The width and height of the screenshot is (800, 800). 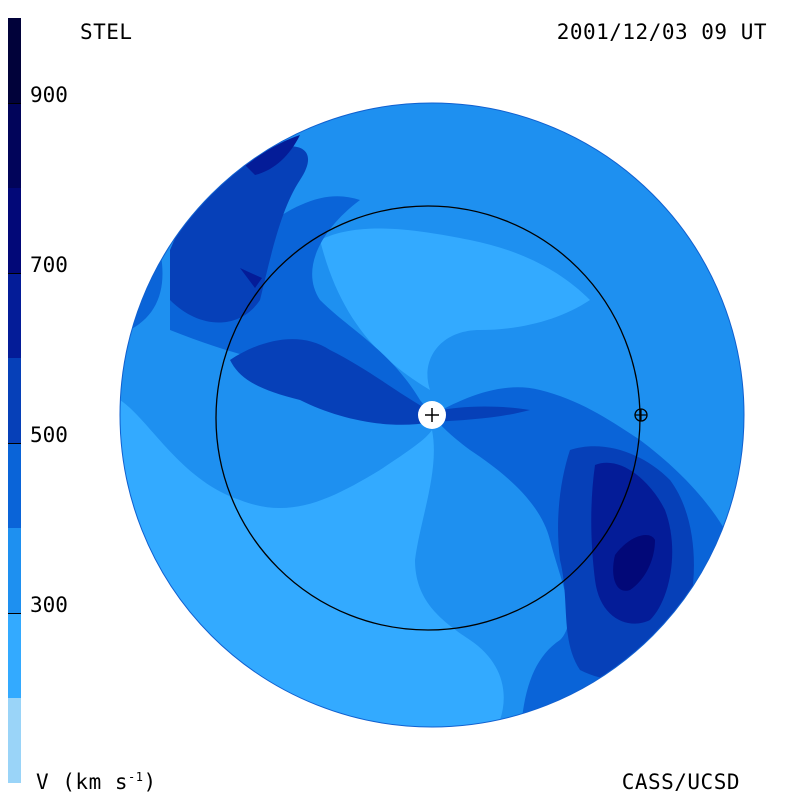 I want to click on region-400-spiral, so click(x=301, y=305).